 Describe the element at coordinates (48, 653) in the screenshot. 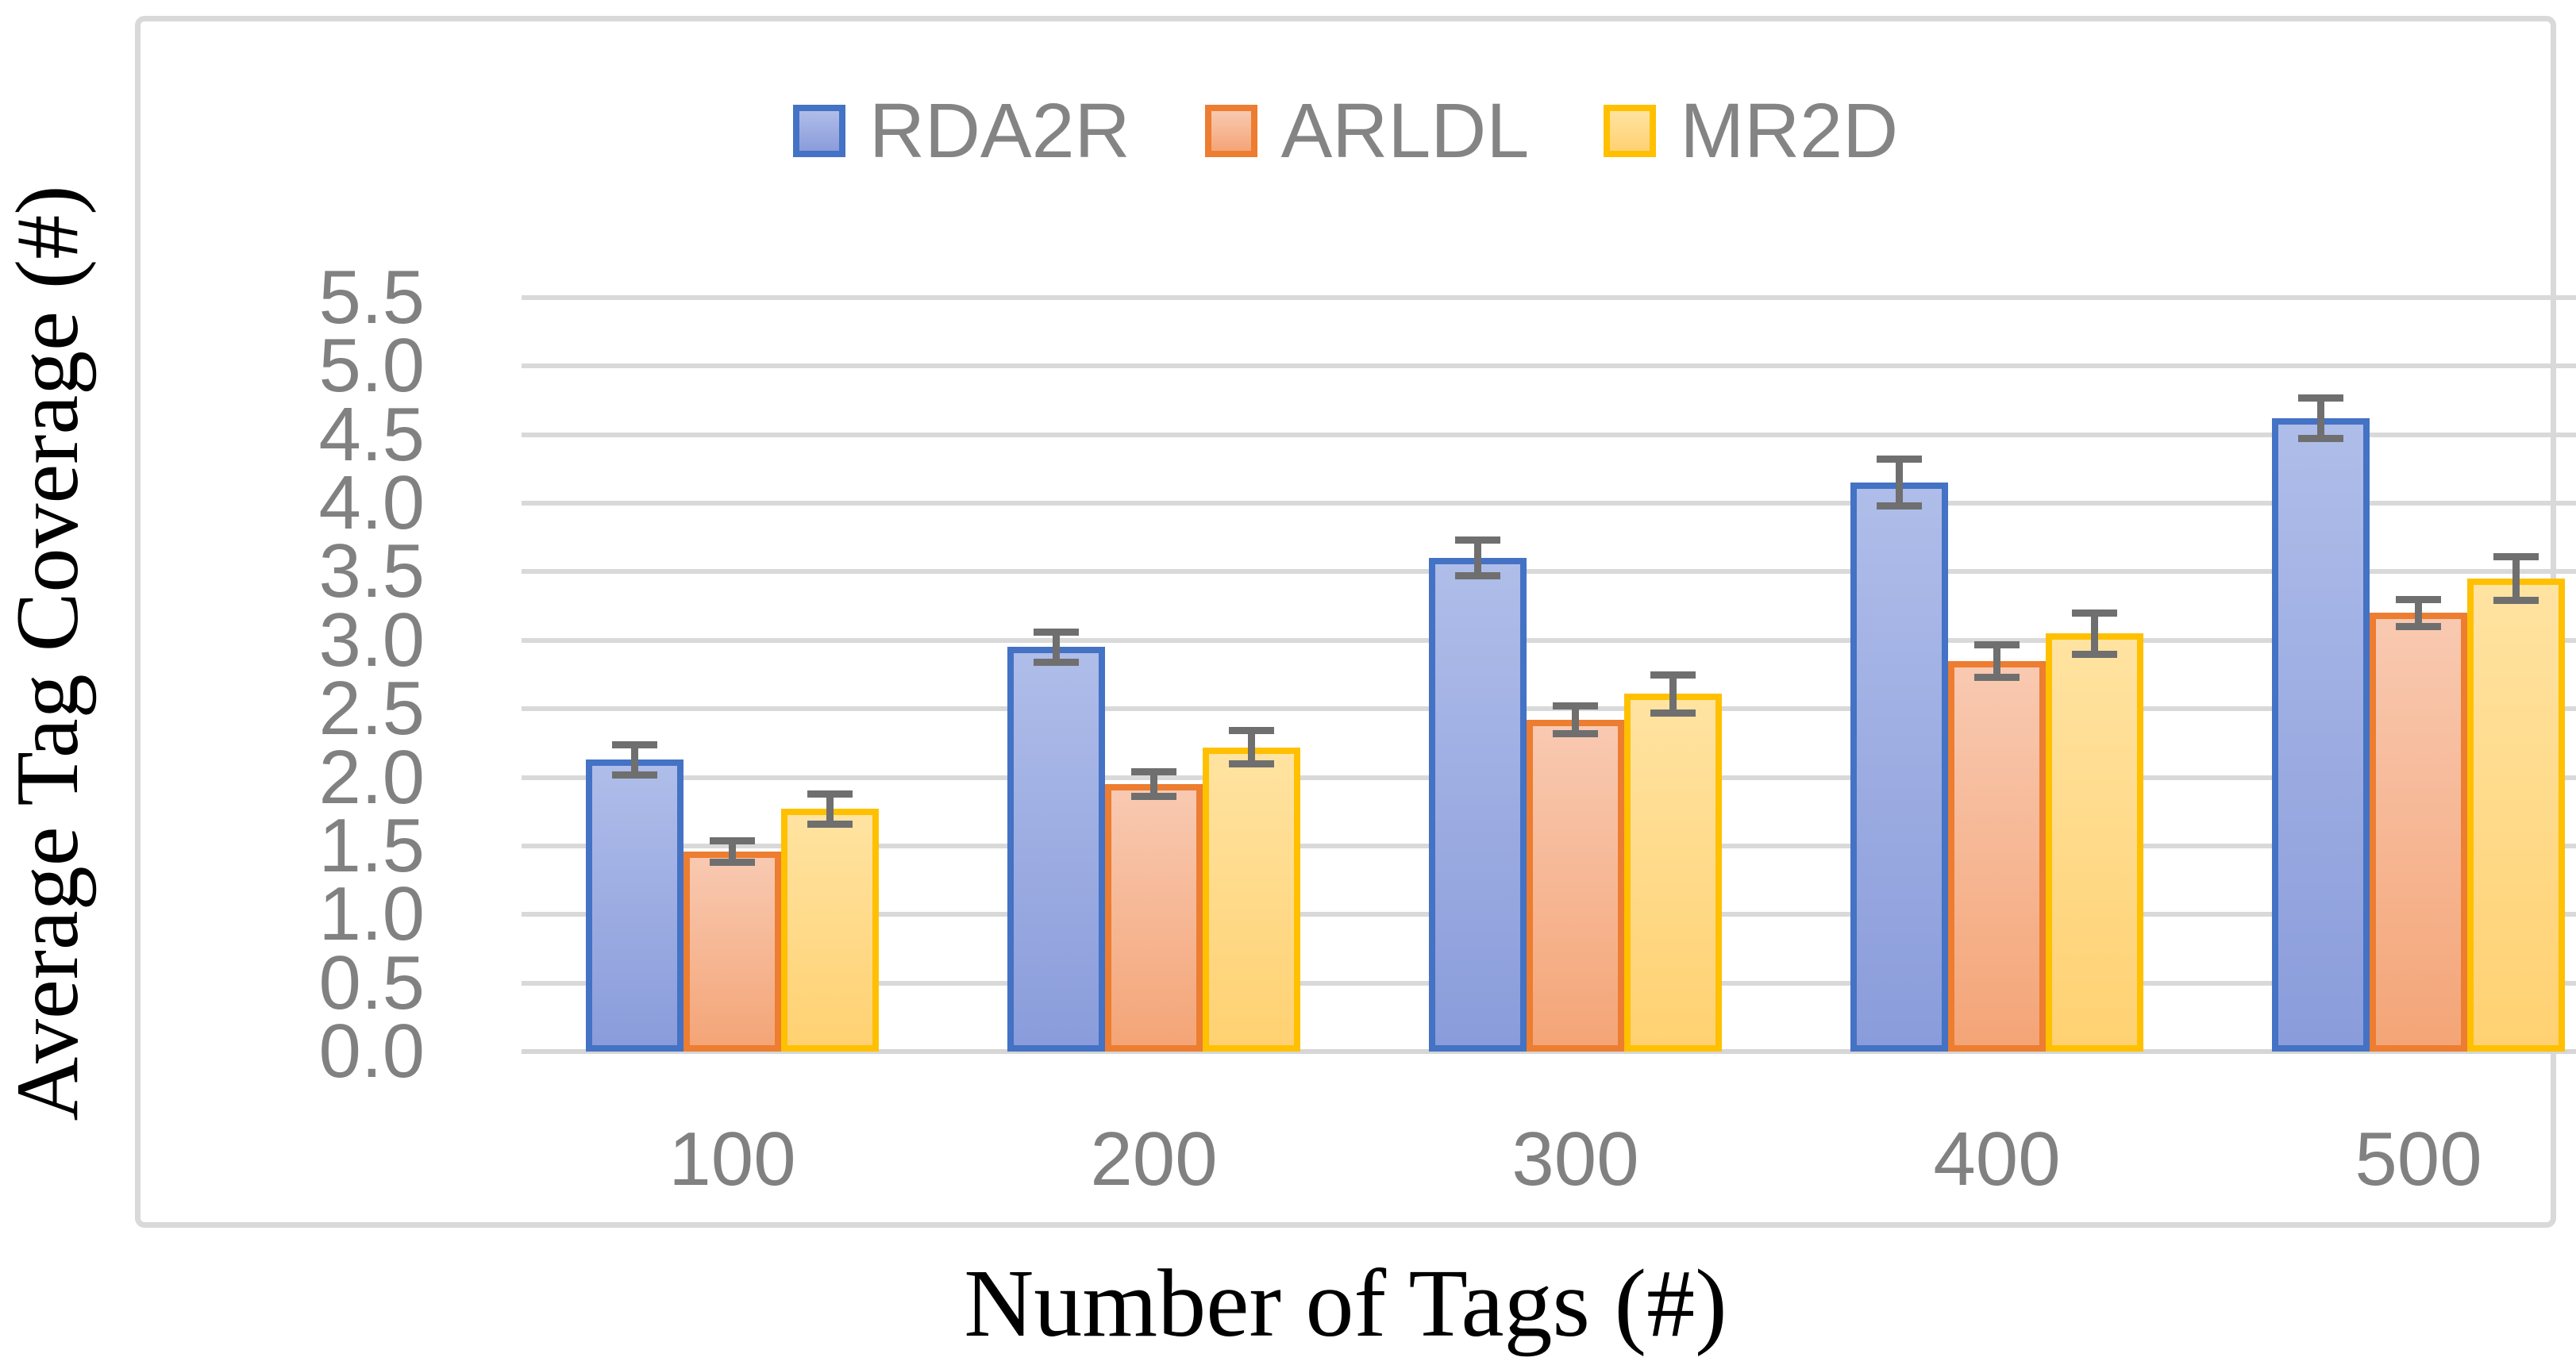

I see `y-axis-title: Average Tag Coverage (#)` at that location.